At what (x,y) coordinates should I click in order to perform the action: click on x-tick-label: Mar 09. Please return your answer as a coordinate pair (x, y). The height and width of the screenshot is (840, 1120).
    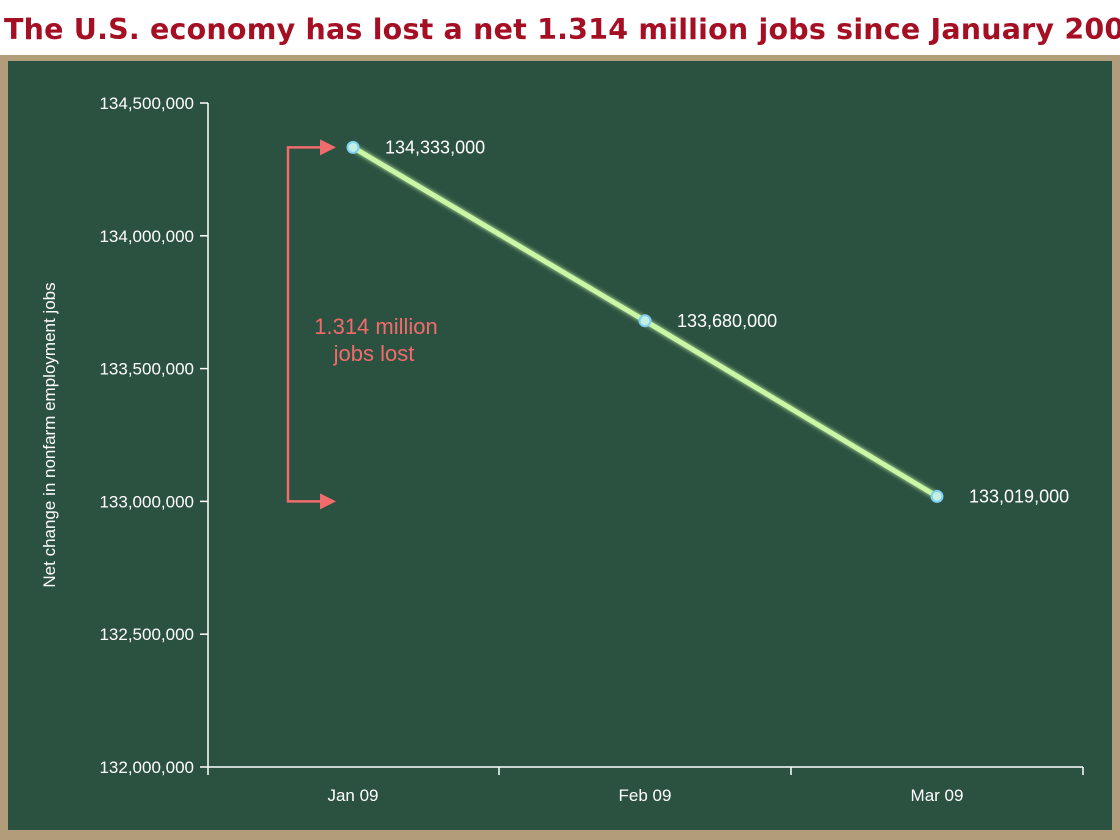
    Looking at the image, I should click on (937, 795).